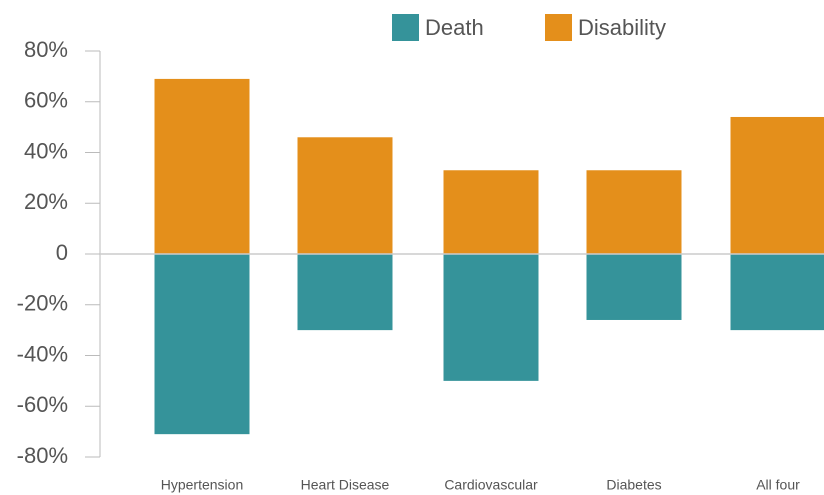  What do you see at coordinates (454, 27) in the screenshot?
I see `legend-label: Death` at bounding box center [454, 27].